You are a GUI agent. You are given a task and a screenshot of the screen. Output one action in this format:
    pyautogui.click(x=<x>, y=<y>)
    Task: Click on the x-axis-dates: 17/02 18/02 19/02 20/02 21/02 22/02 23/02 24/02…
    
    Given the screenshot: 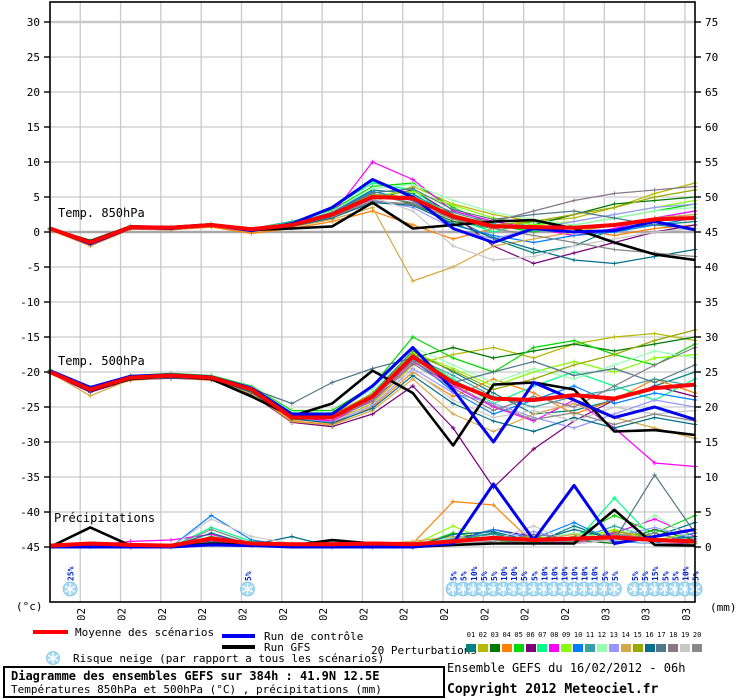 What is the action you would take?
    pyautogui.click(x=384, y=624)
    